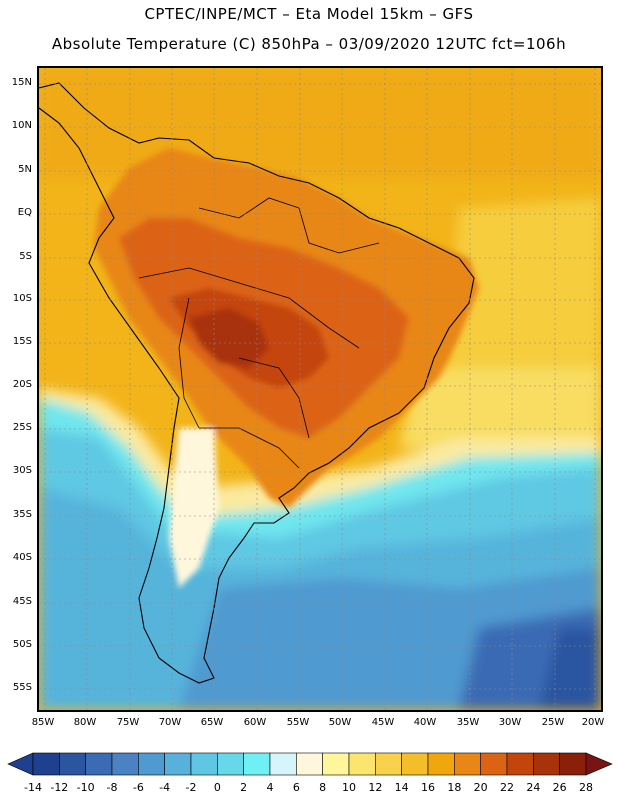  I want to click on lat-label-10s: 10S, so click(22, 298).